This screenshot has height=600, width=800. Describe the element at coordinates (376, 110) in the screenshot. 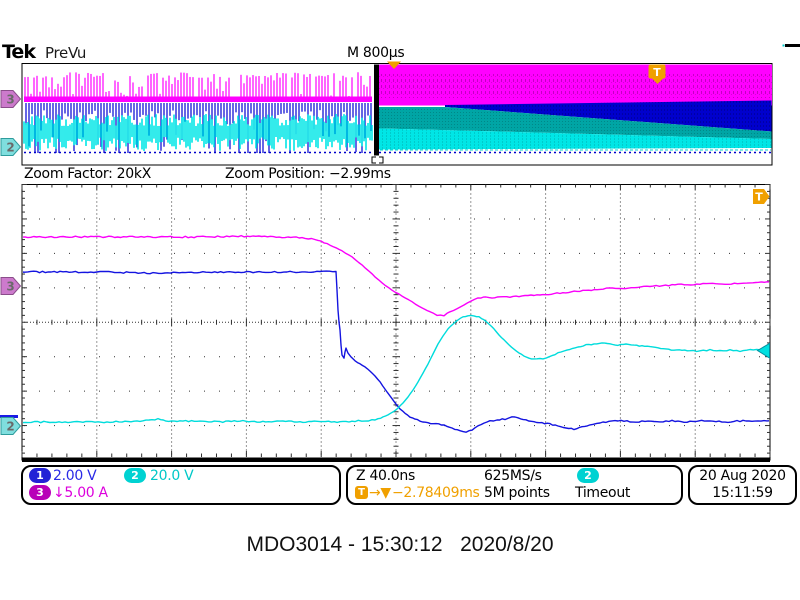

I see `zoom-window-cursor` at that location.